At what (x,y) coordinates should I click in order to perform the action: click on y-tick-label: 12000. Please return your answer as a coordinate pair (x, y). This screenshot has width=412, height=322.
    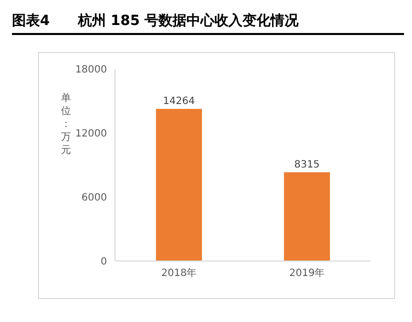
    Looking at the image, I should click on (91, 134).